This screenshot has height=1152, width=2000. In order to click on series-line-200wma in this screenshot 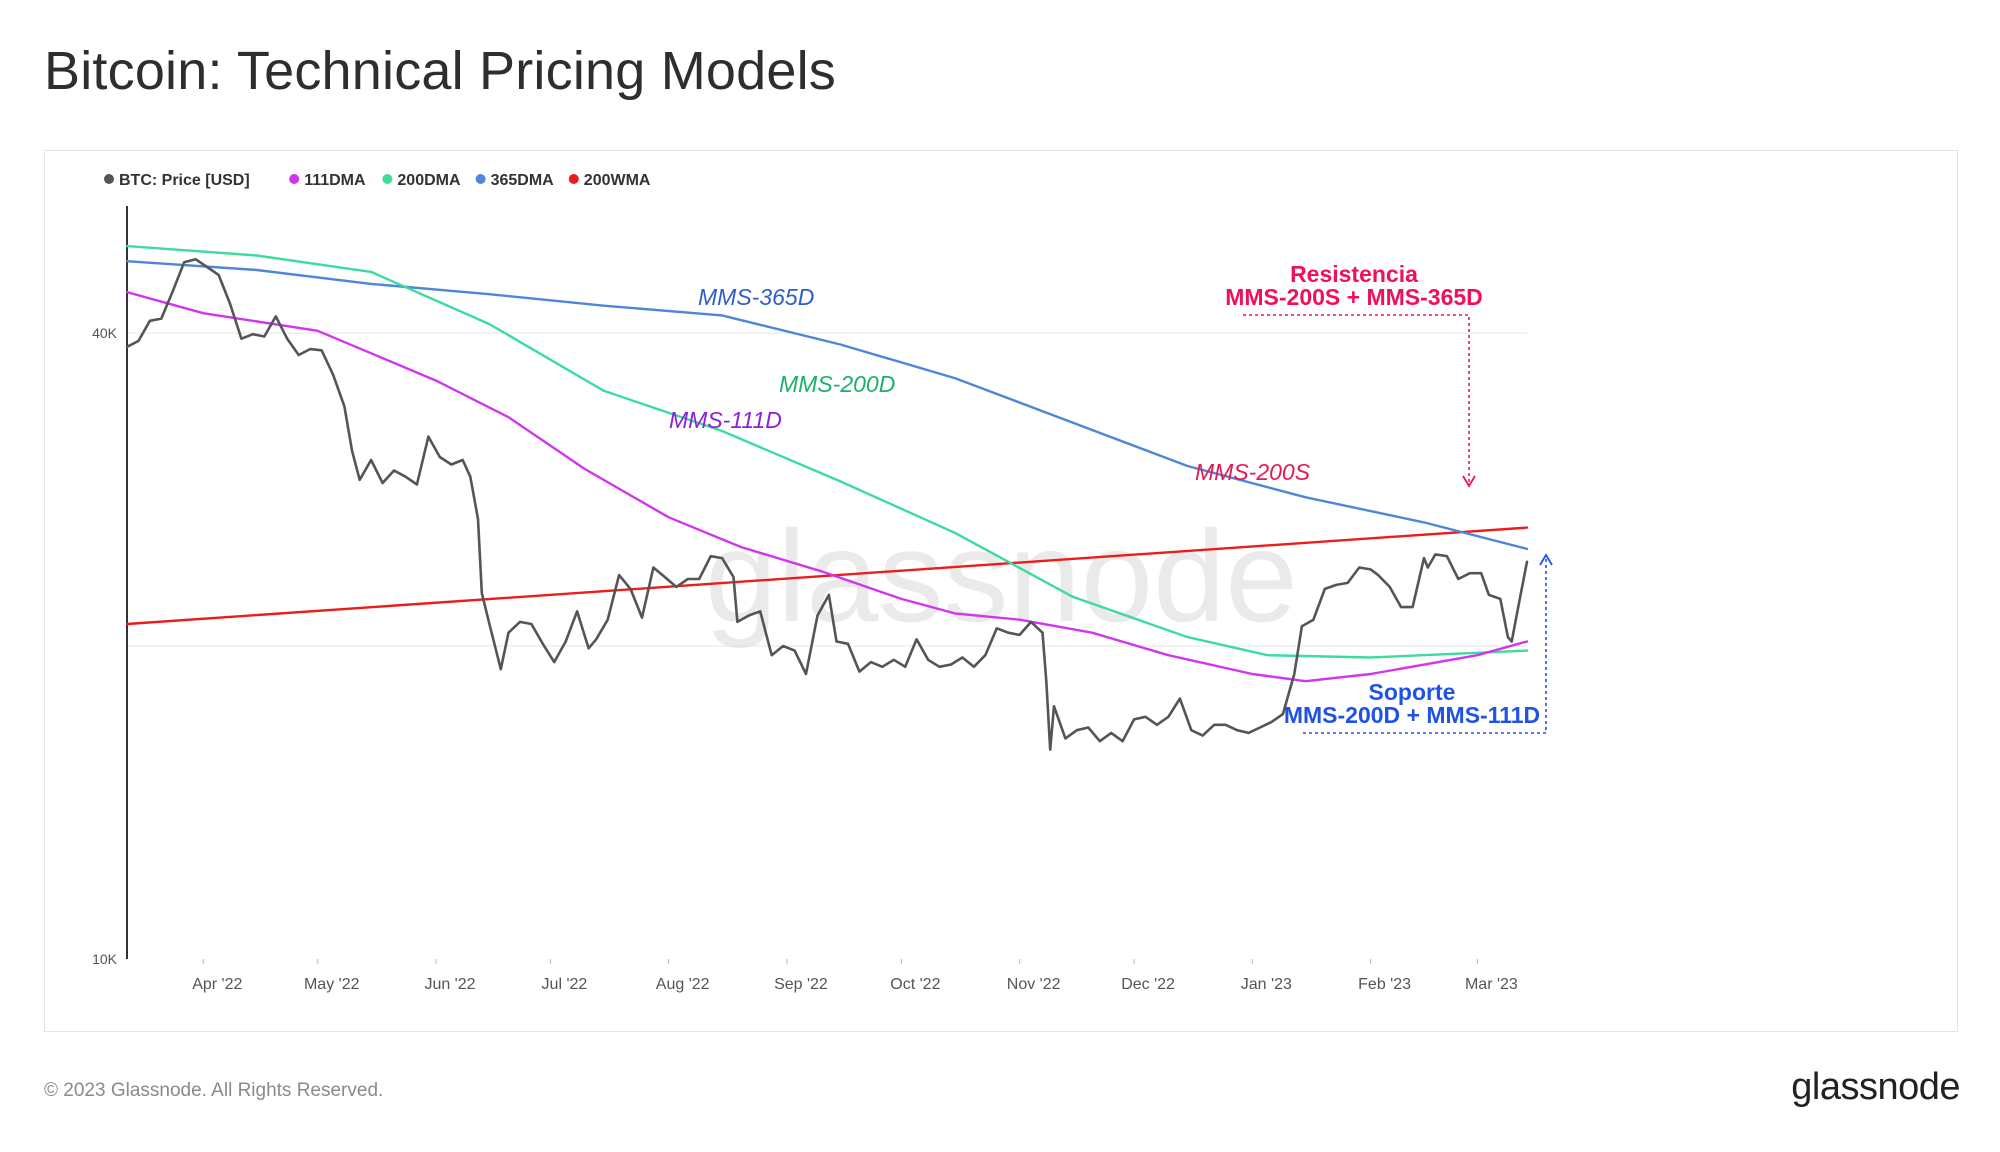, I will do `click(827, 576)`.